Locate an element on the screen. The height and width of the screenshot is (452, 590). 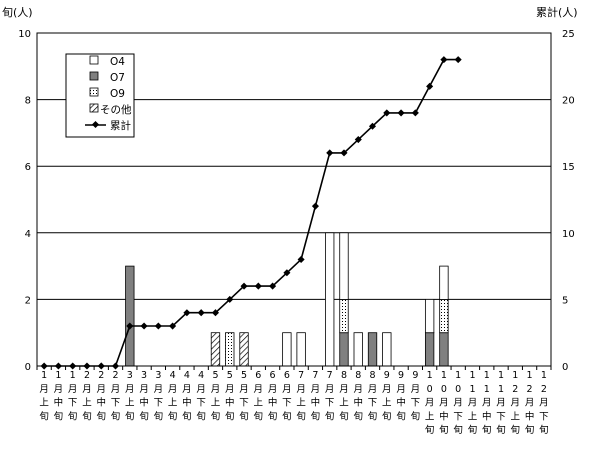
x-category-char: 7 is located at coordinates (315, 375).